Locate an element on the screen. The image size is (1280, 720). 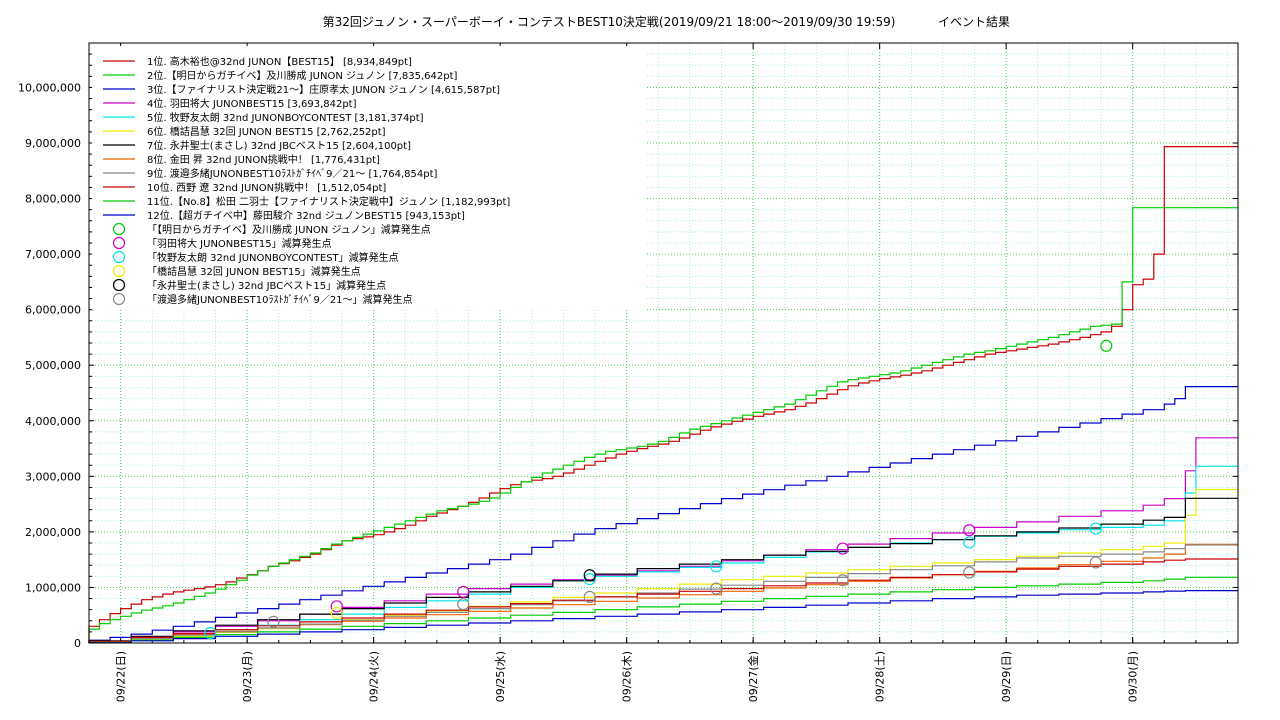
y-tick-label: 7,000,000 is located at coordinates (53, 254).